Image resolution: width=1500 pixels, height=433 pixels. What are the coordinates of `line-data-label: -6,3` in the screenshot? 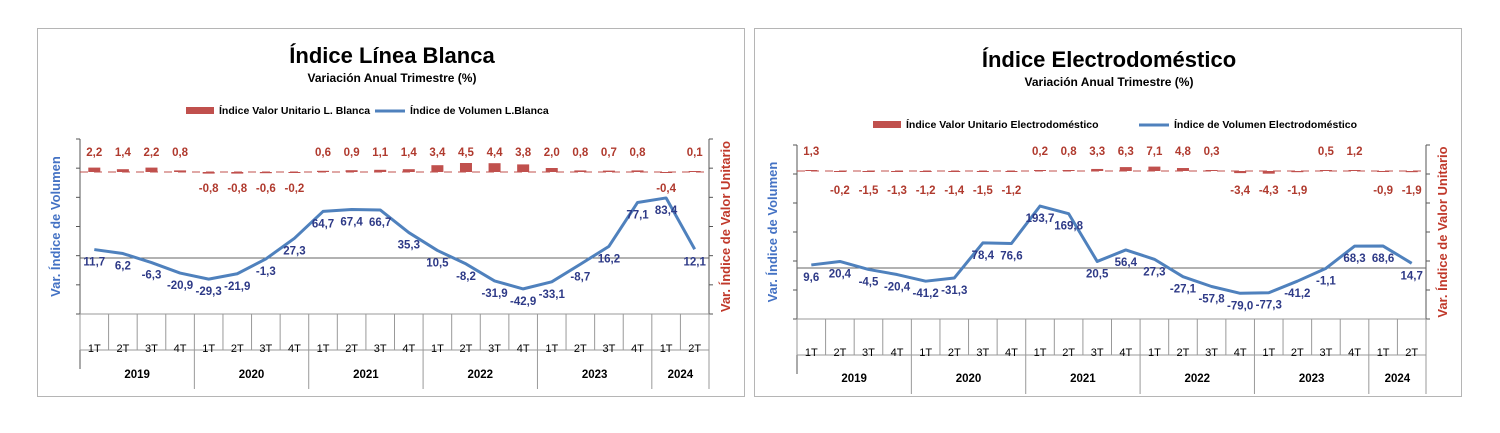 It's located at (152, 276).